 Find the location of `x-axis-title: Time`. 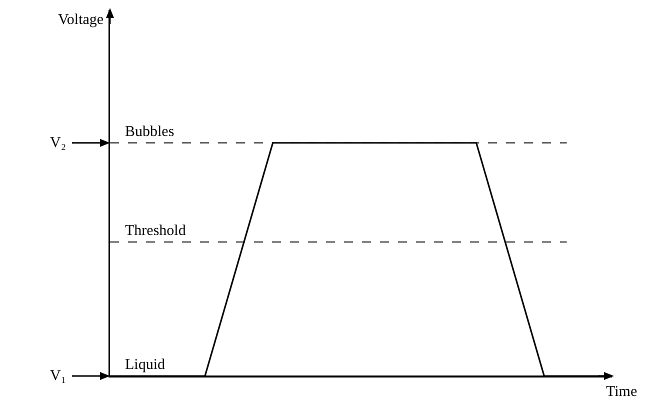

x-axis-title: Time is located at coordinates (622, 392).